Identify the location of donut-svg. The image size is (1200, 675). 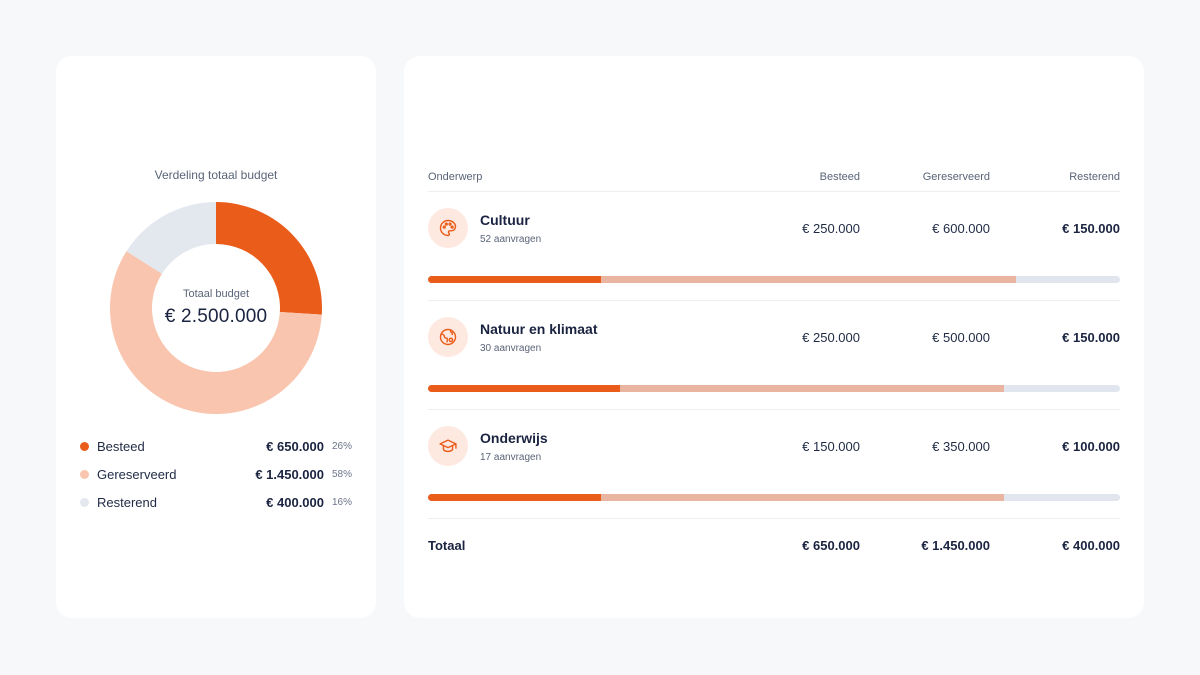
(216, 308).